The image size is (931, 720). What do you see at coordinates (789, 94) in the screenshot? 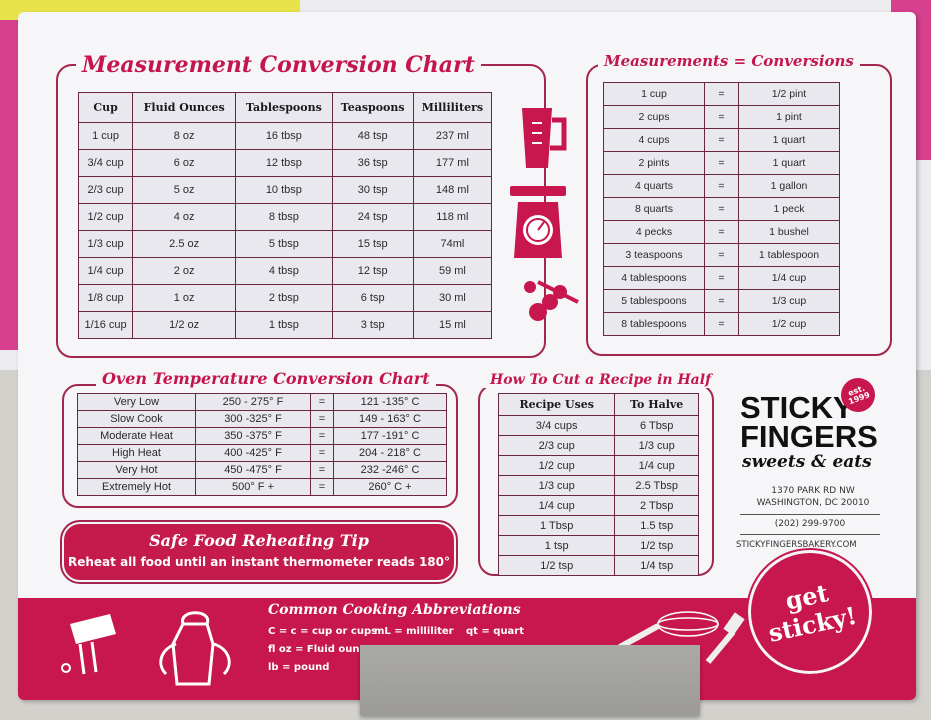
I see `table-cell: 1/2 pint` at bounding box center [789, 94].